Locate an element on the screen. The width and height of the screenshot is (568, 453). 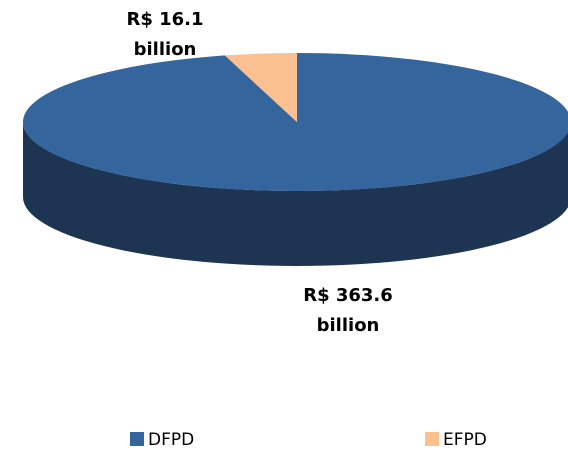
slice is located at coordinates (260, 87).